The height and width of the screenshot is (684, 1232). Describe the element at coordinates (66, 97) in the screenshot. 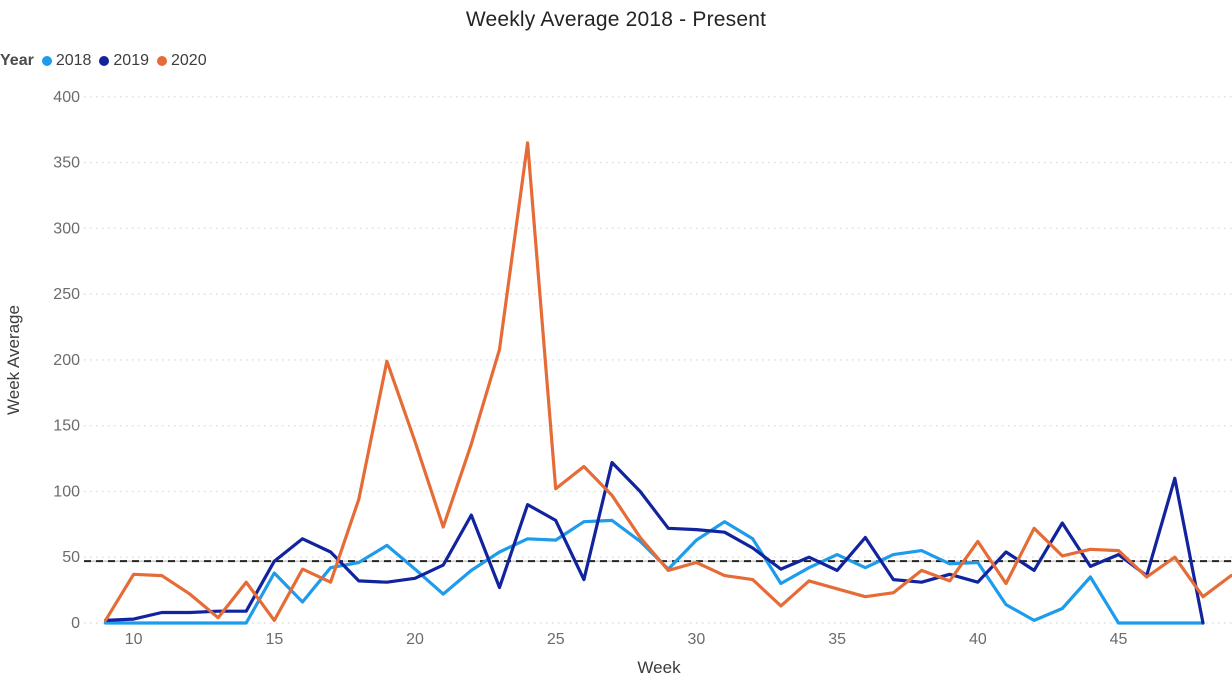

I see `y-tick-label-400: 400` at that location.